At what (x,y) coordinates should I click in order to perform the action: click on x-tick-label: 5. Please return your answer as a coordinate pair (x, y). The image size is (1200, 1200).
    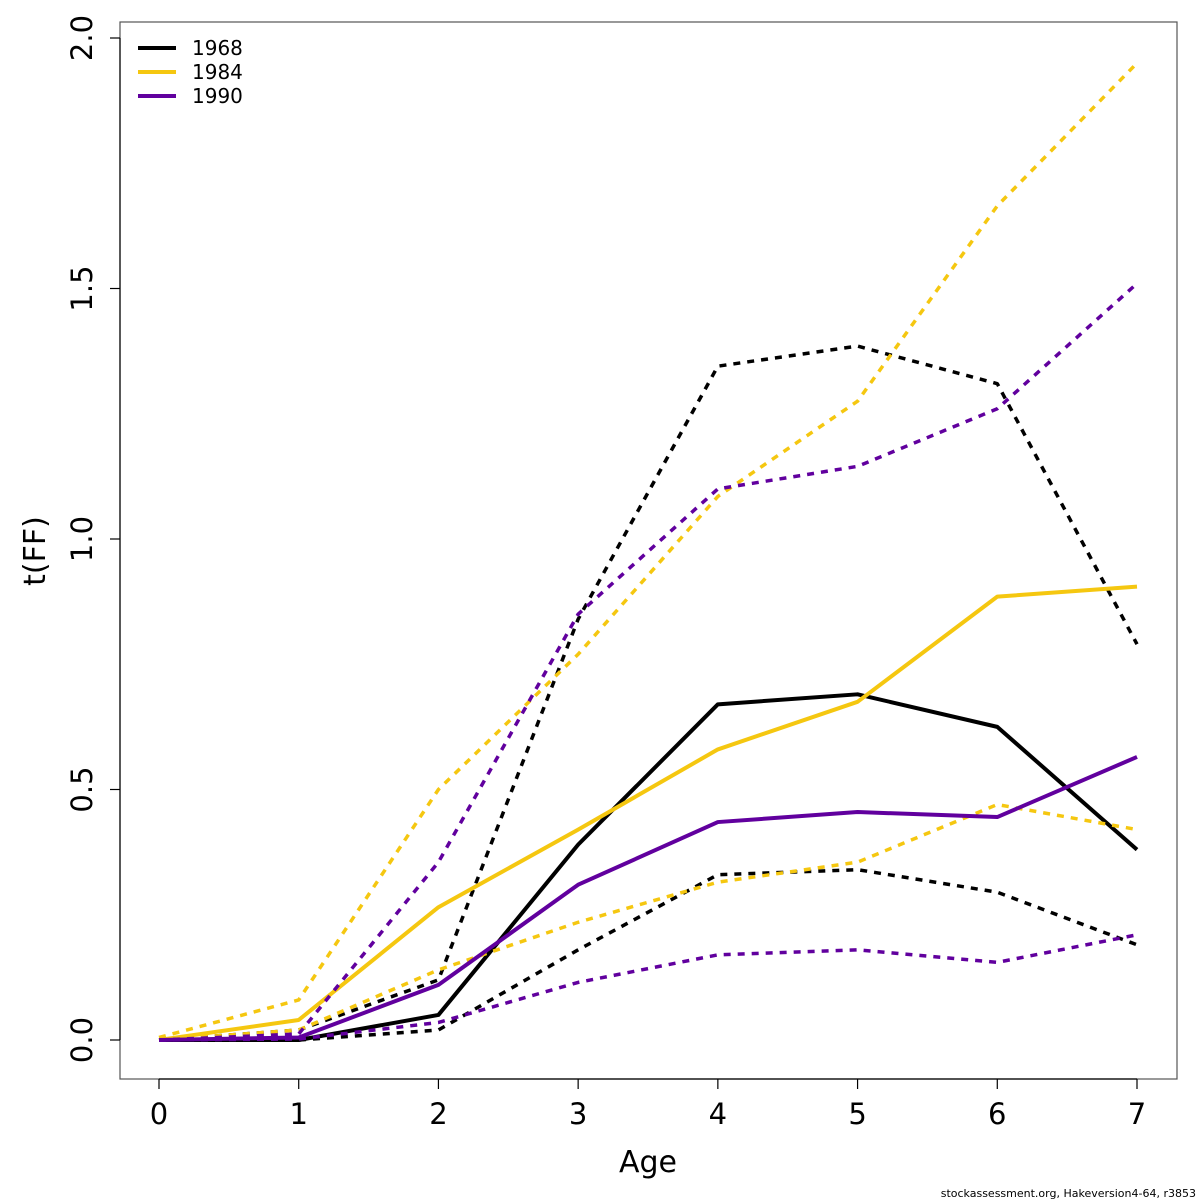
    Looking at the image, I should click on (857, 1114).